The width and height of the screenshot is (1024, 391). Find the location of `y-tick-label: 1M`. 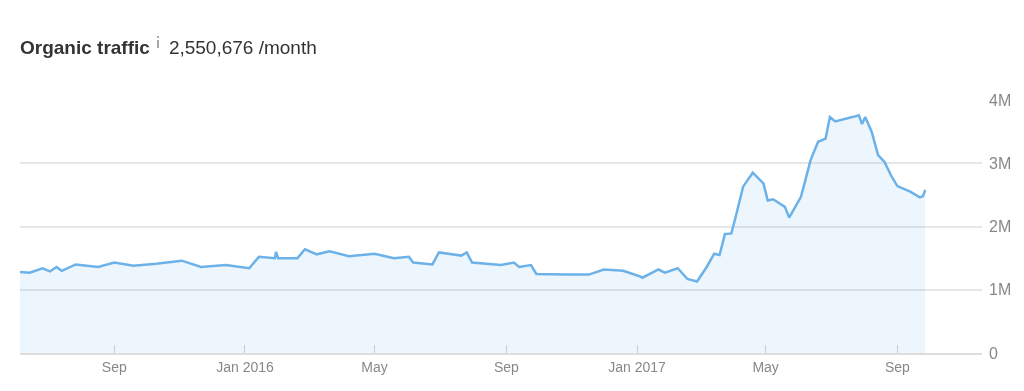

y-tick-label: 1M is located at coordinates (1000, 290).